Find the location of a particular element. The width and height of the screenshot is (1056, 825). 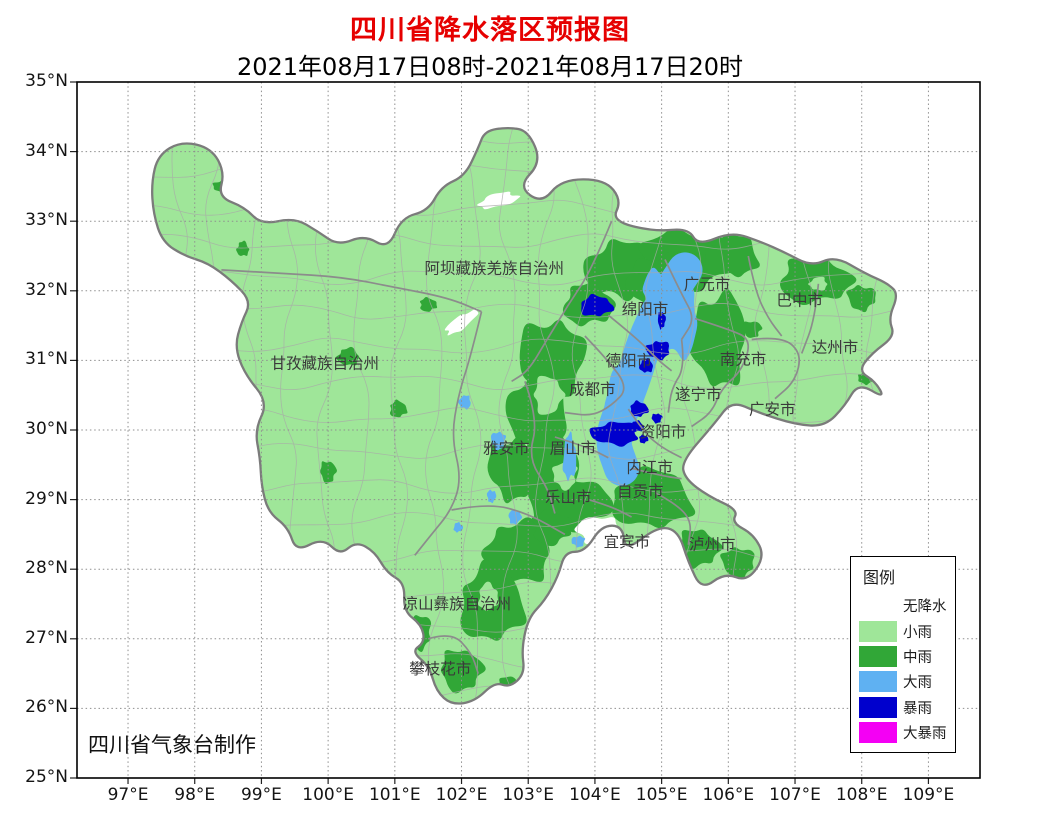

lon-tick-label: 104°E is located at coordinates (595, 795).